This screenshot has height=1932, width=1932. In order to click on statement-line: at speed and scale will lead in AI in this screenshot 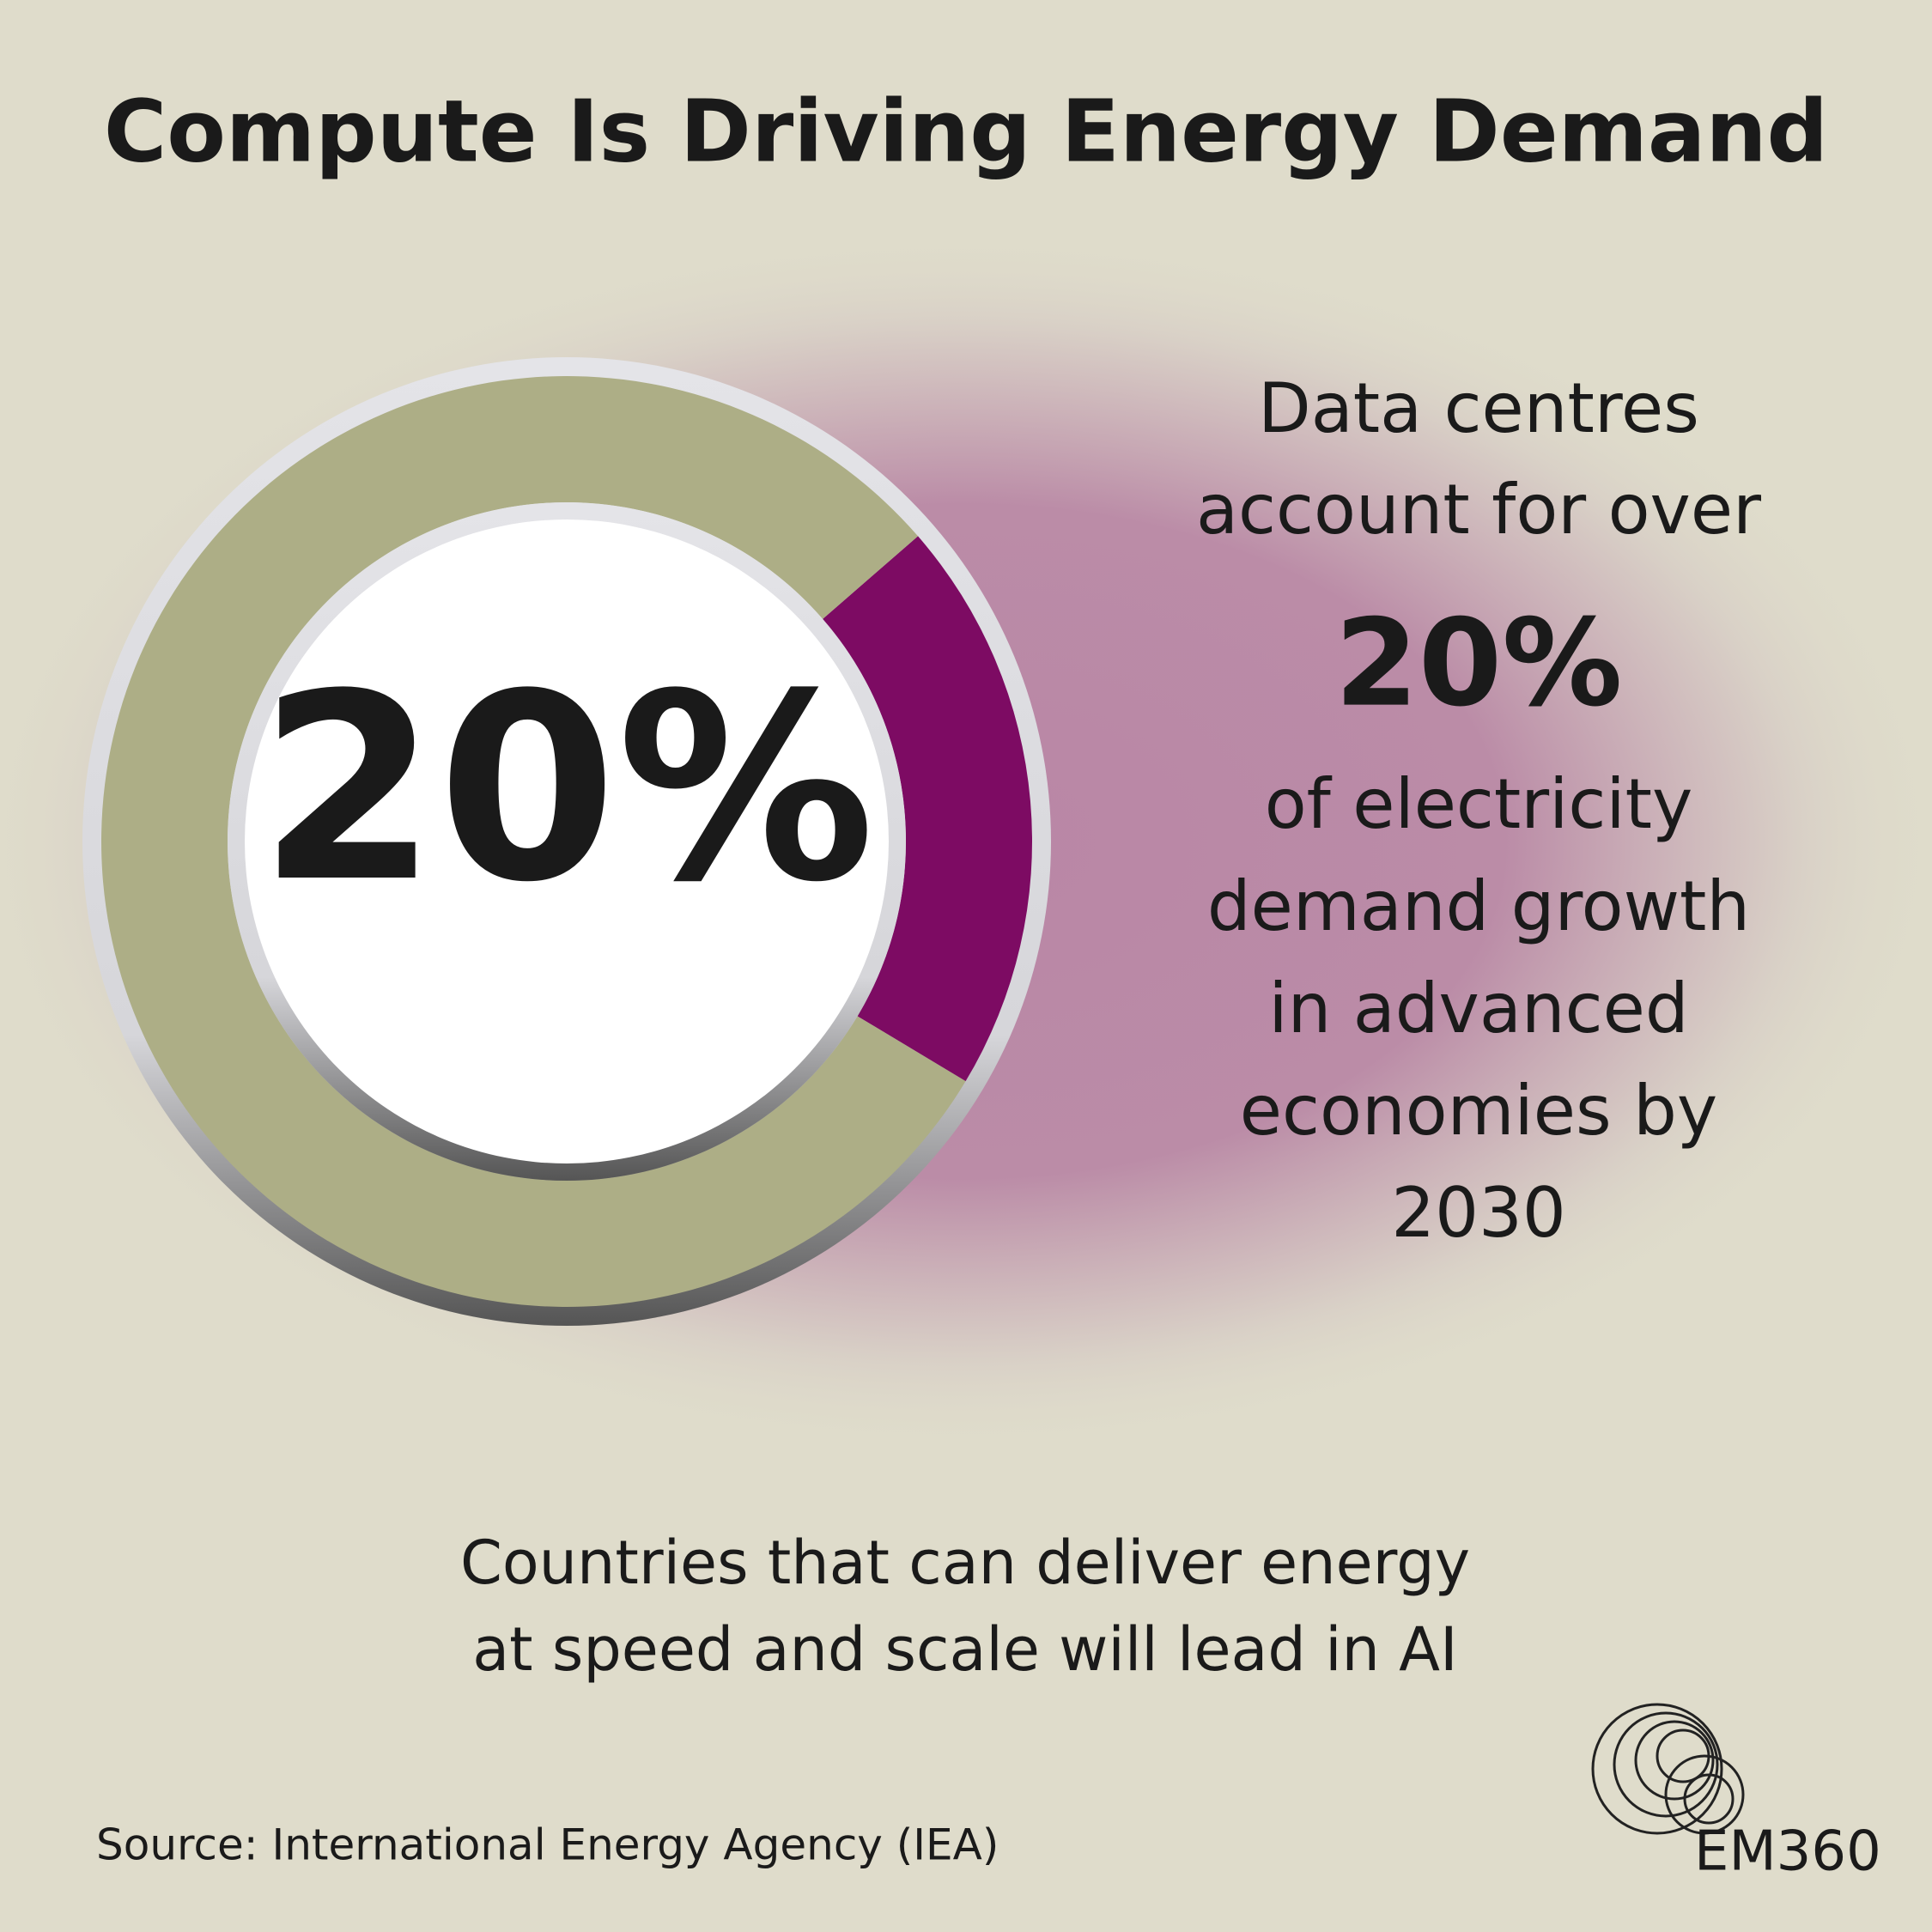, I will do `click(965, 1649)`.